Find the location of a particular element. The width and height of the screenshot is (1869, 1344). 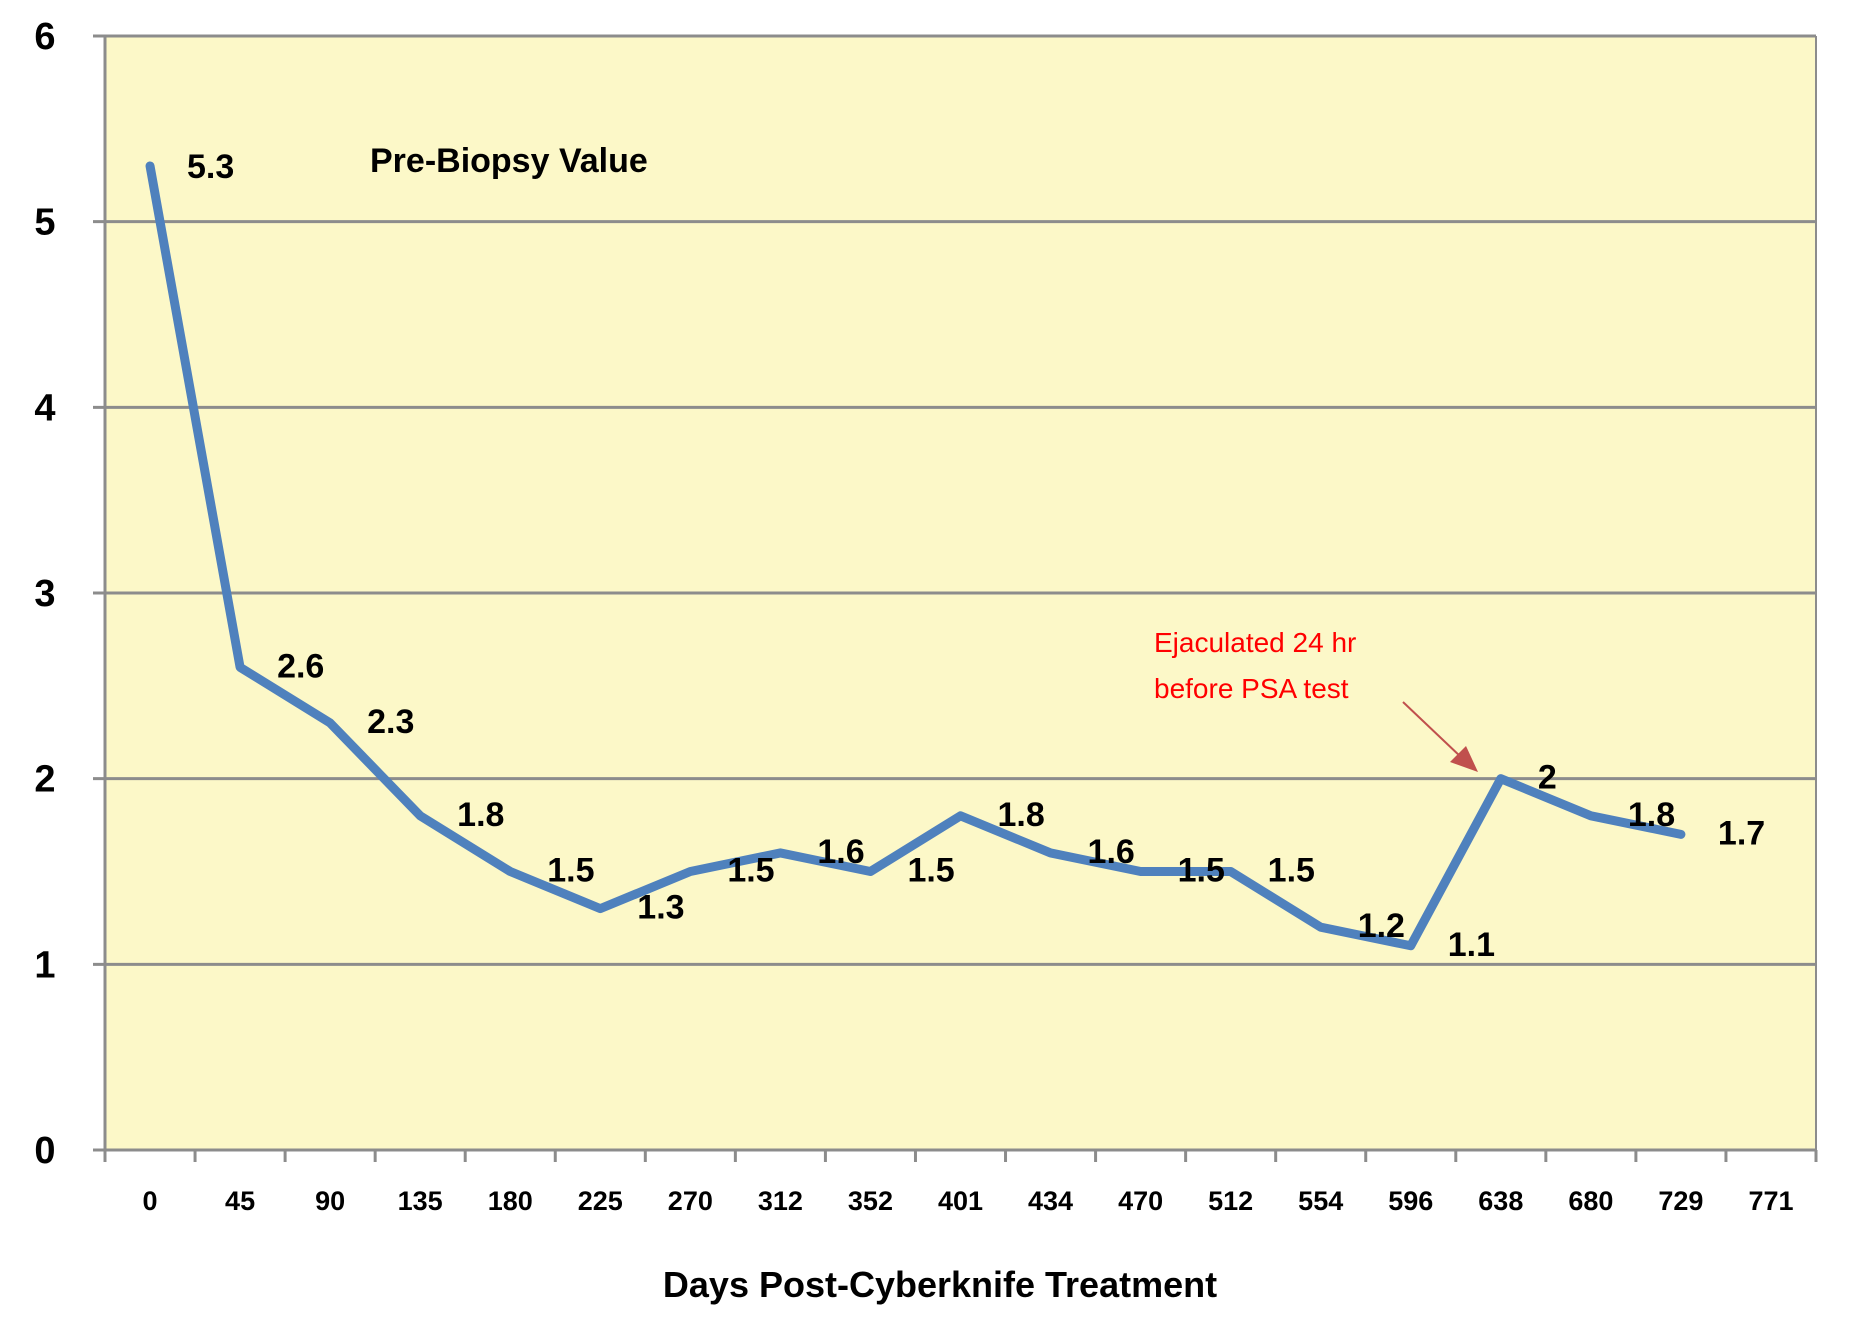

x-tick-label: 312 is located at coordinates (780, 1201).